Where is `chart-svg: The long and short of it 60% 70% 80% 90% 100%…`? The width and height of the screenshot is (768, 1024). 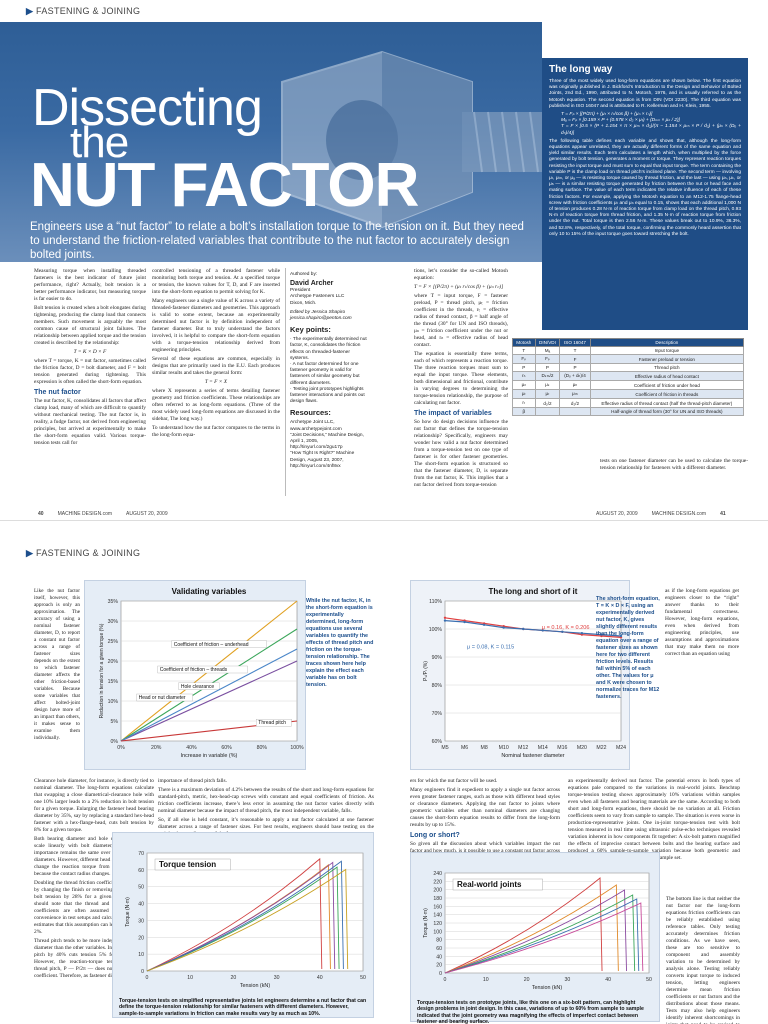 chart-svg: The long and short of it 60% 70% 80% 90% 100%… is located at coordinates (524, 673).